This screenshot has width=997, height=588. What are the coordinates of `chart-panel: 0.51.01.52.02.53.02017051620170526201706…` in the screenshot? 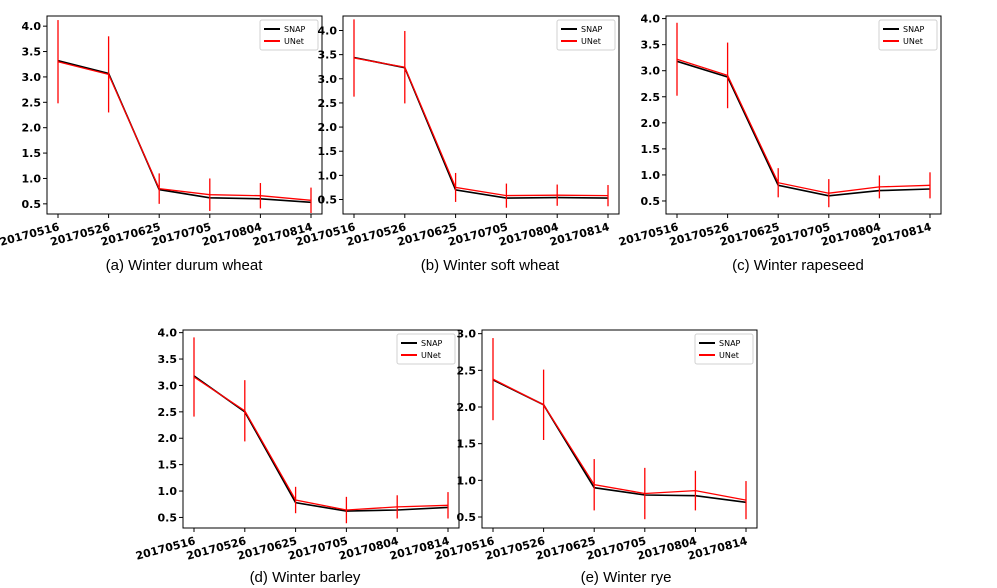 It's located at (595, 457).